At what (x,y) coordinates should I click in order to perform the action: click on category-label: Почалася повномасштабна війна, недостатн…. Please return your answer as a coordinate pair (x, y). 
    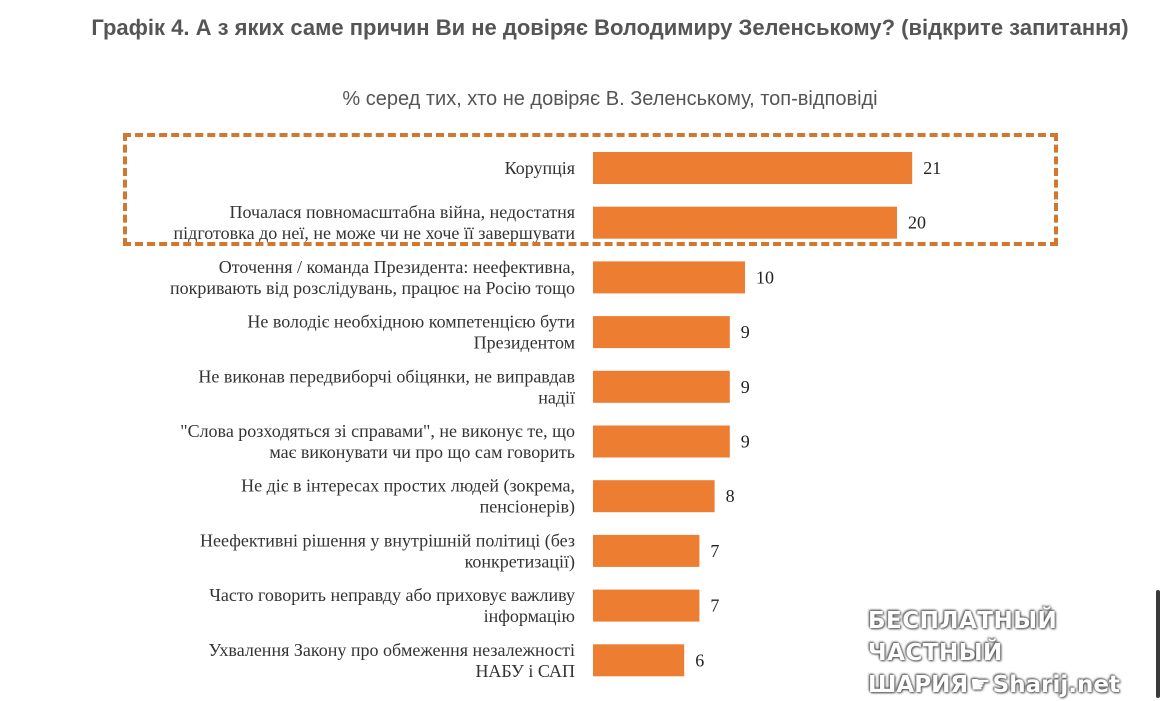
    Looking at the image, I should click on (402, 212).